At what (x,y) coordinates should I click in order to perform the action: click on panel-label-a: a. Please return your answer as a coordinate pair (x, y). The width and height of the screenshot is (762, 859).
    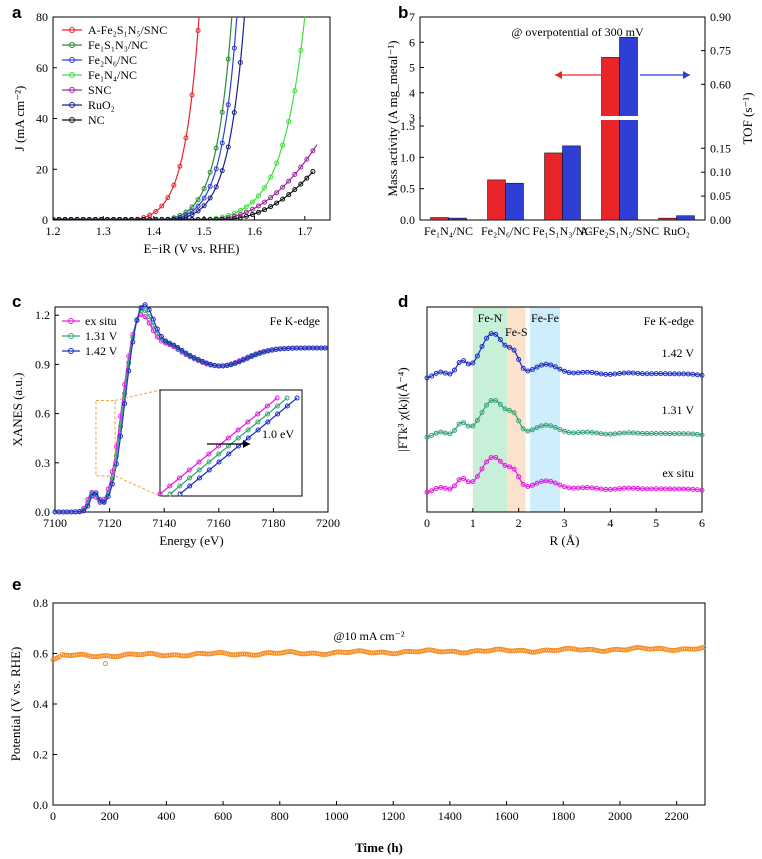
    Looking at the image, I should click on (17, 12).